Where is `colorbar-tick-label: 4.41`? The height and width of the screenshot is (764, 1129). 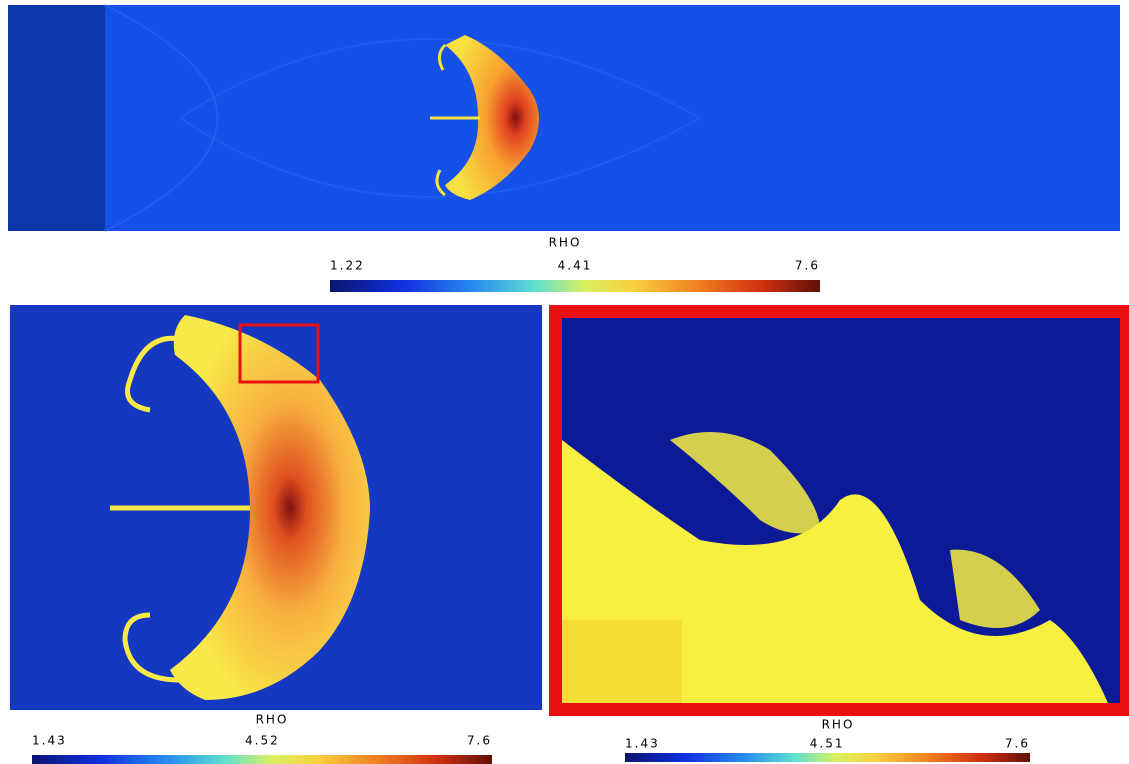 colorbar-tick-label: 4.41 is located at coordinates (575, 266).